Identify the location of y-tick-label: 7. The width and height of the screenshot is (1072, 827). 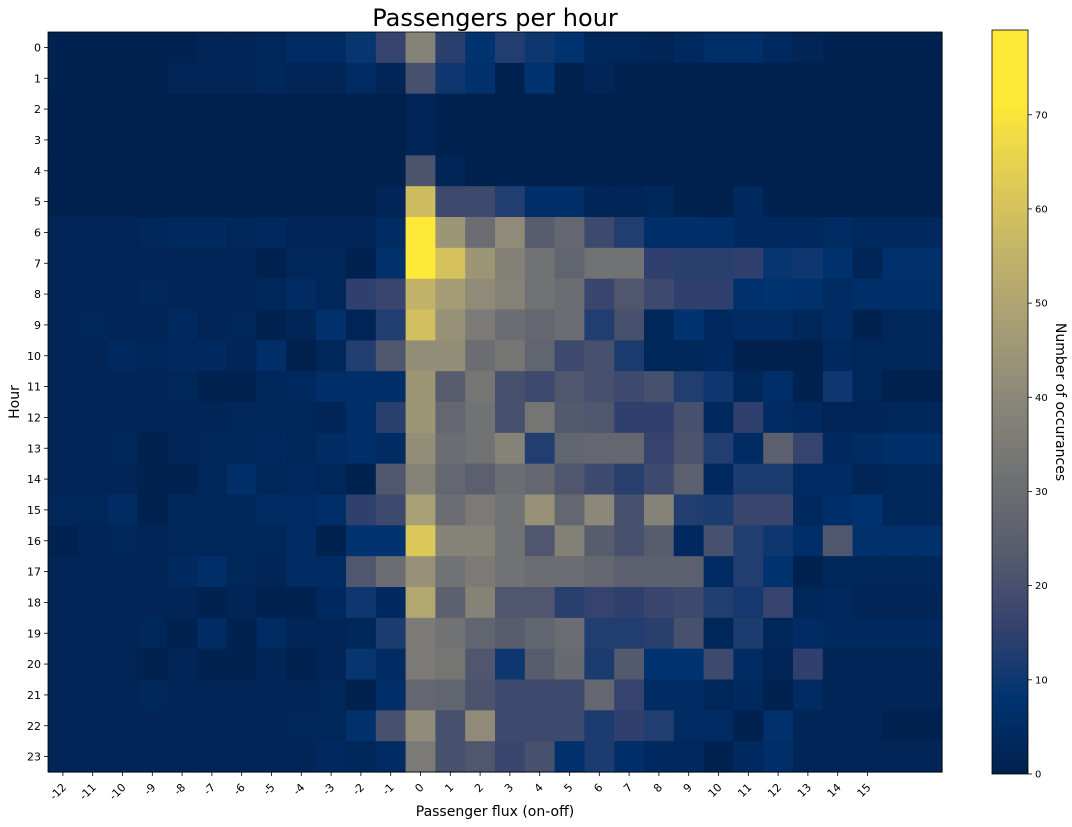
(37, 263).